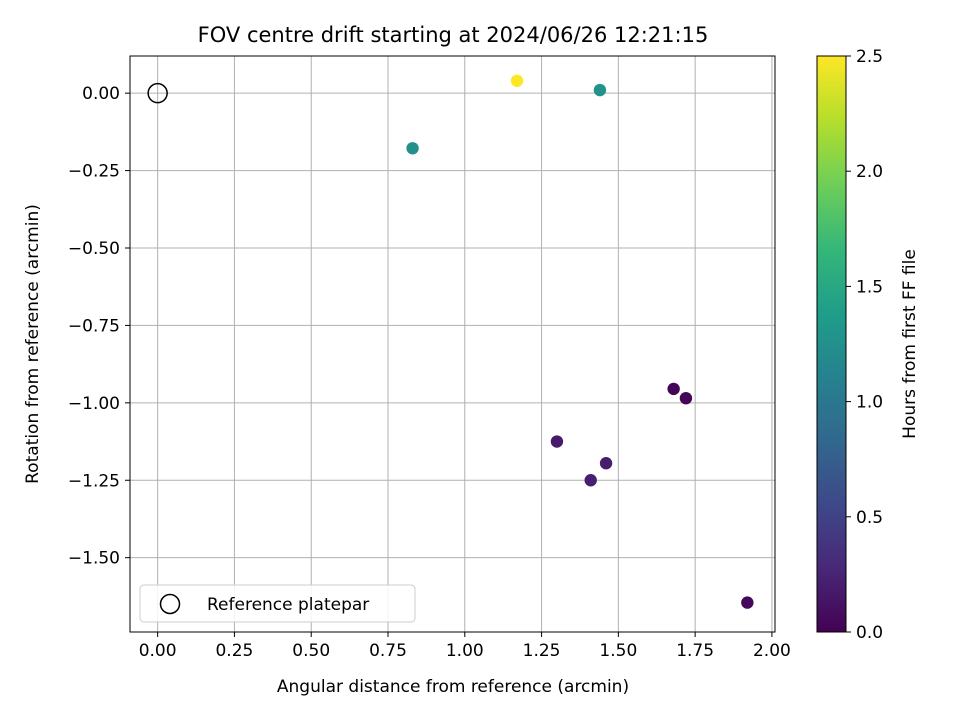 The image size is (960, 720). What do you see at coordinates (831, 344) in the screenshot?
I see `colorbar-gradient` at bounding box center [831, 344].